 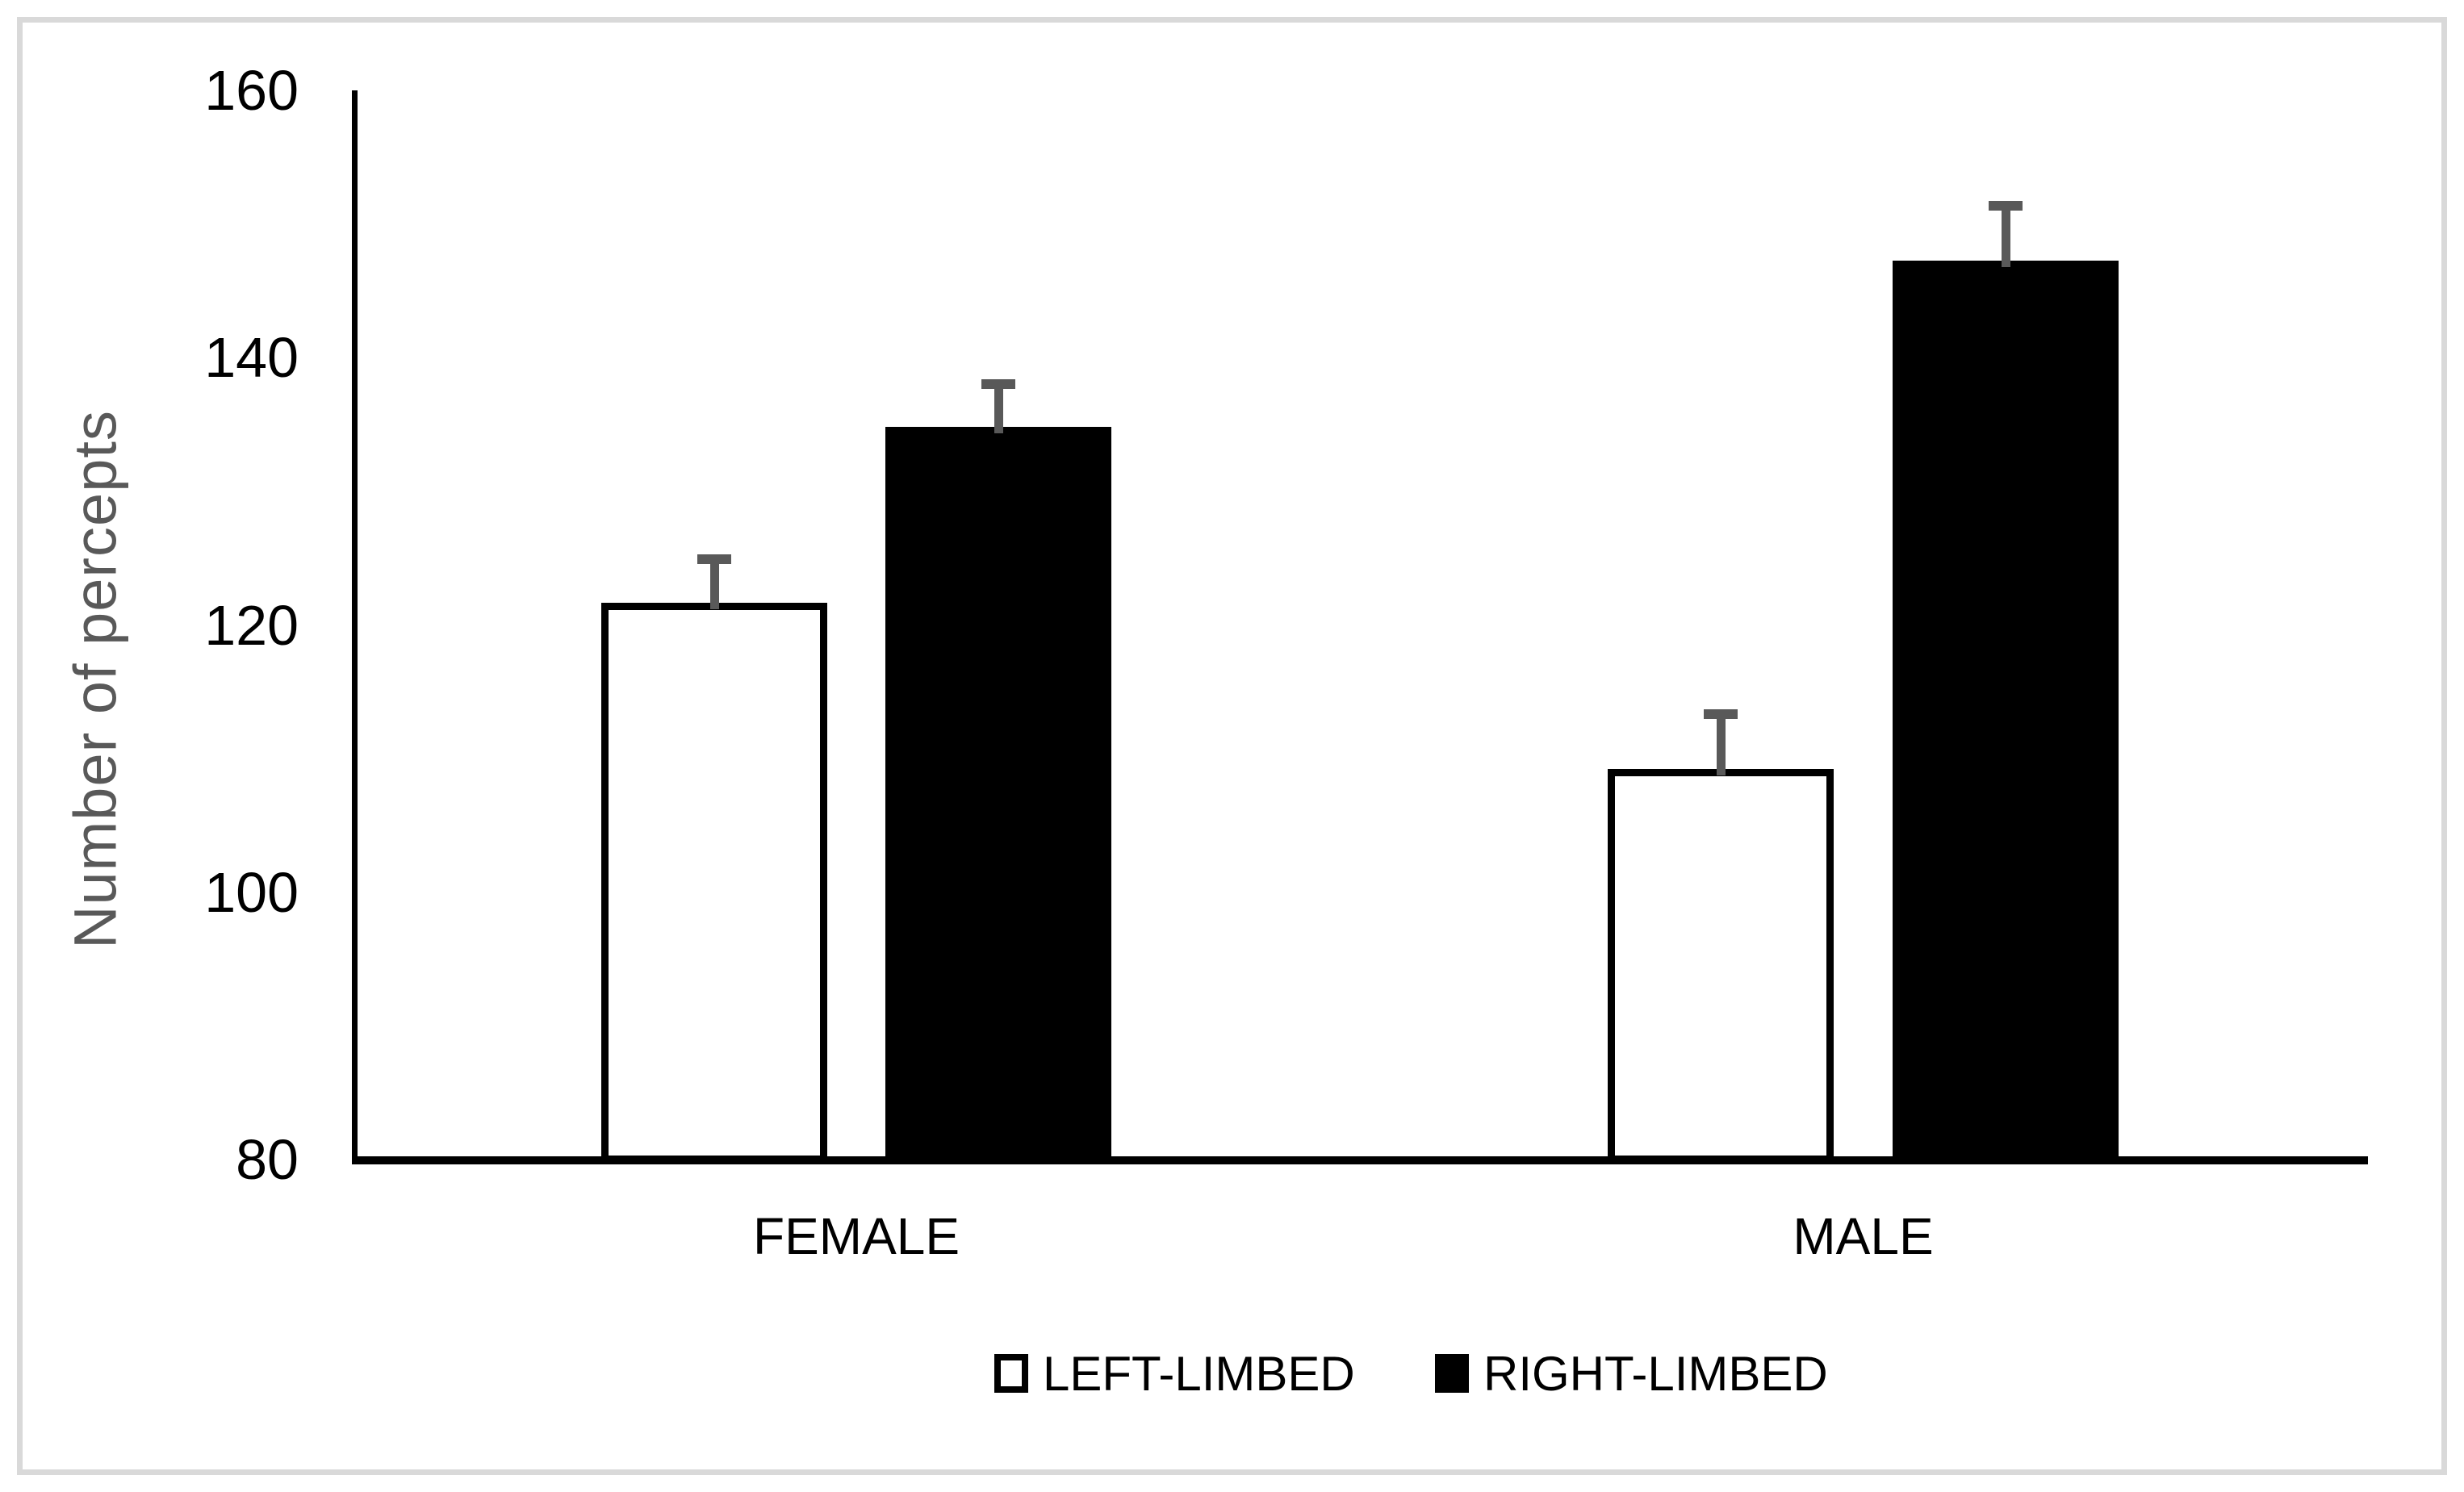 I want to click on y-tick-label: 140, so click(x=251, y=358).